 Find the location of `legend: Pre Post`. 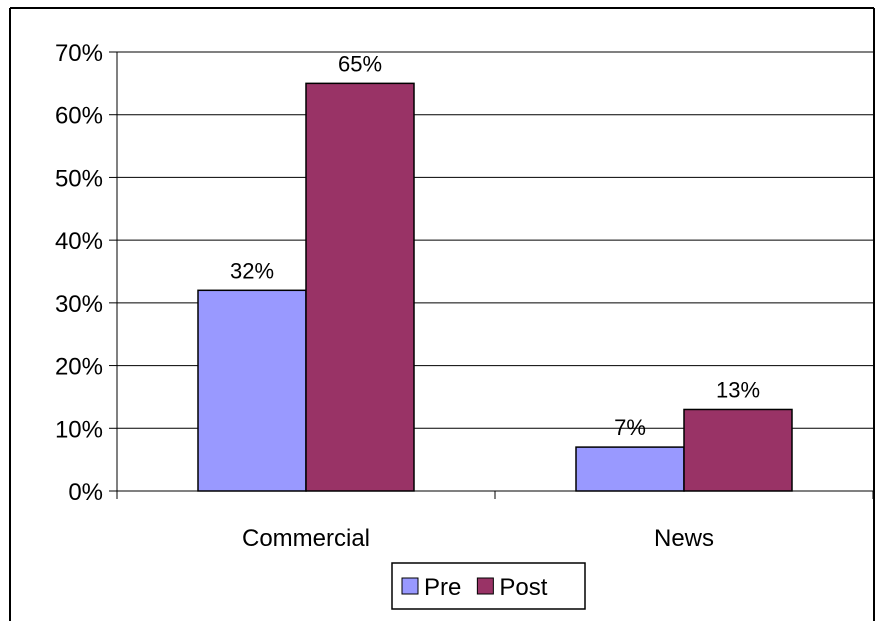

legend: Pre Post is located at coordinates (488, 586).